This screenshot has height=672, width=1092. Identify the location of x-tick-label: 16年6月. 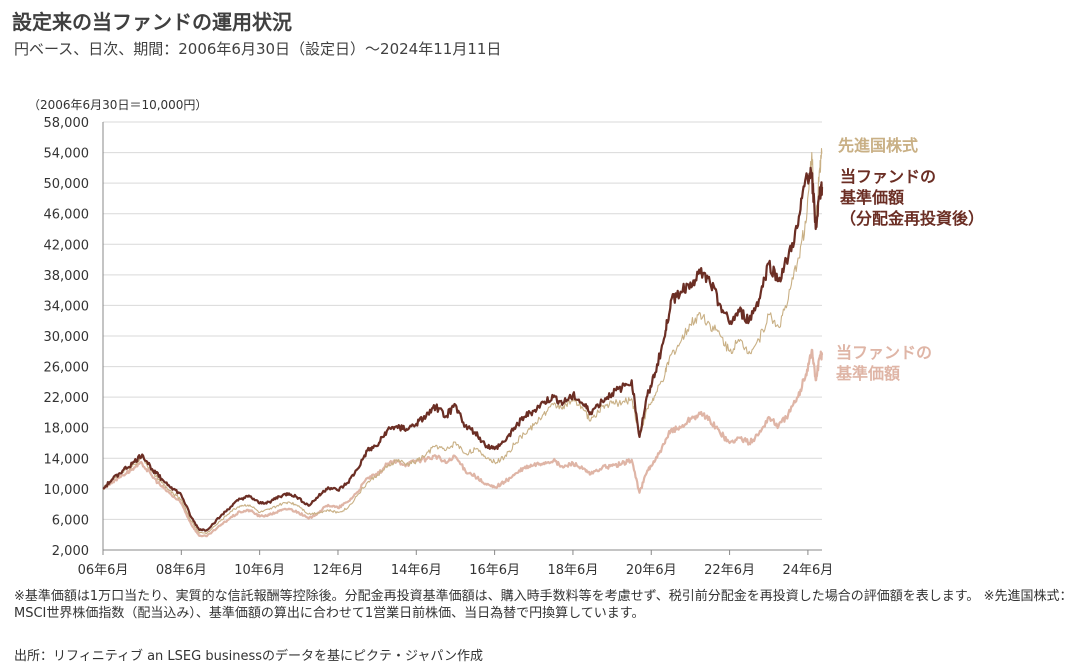
(494, 570).